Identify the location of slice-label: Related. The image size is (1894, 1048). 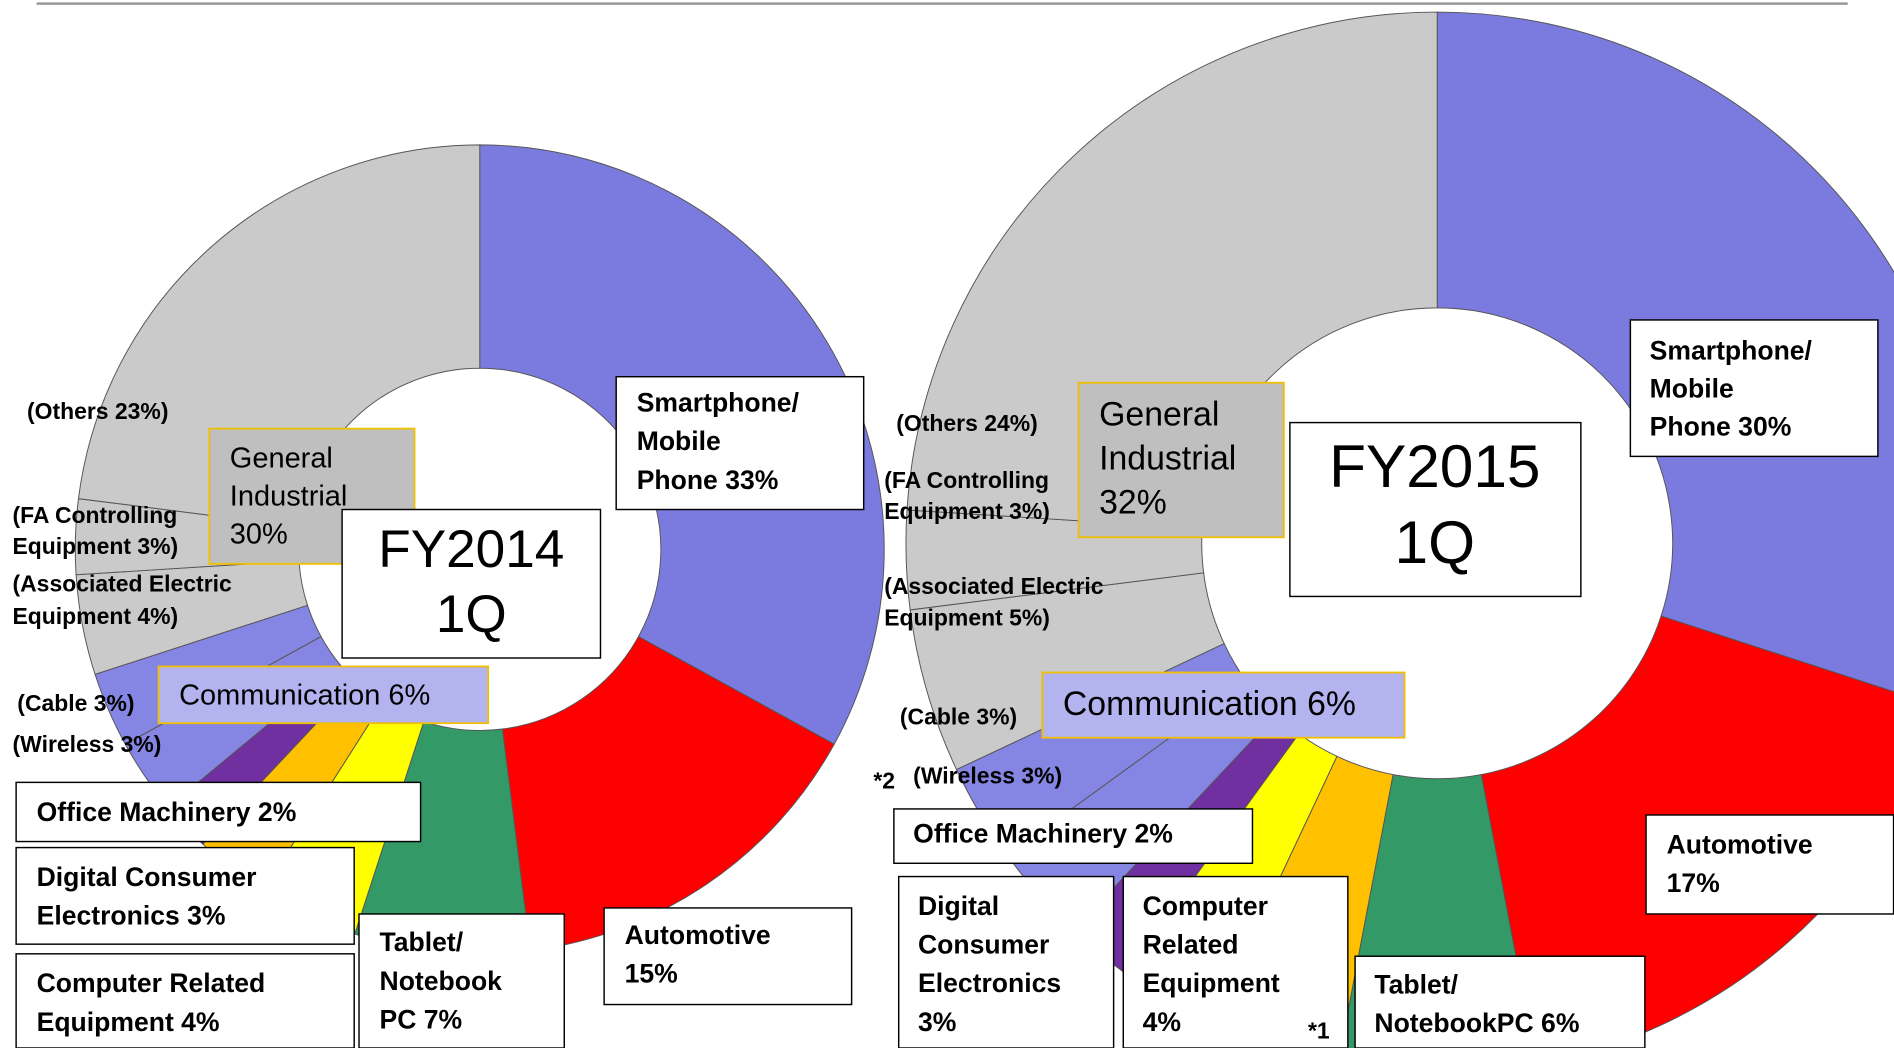
(1191, 945).